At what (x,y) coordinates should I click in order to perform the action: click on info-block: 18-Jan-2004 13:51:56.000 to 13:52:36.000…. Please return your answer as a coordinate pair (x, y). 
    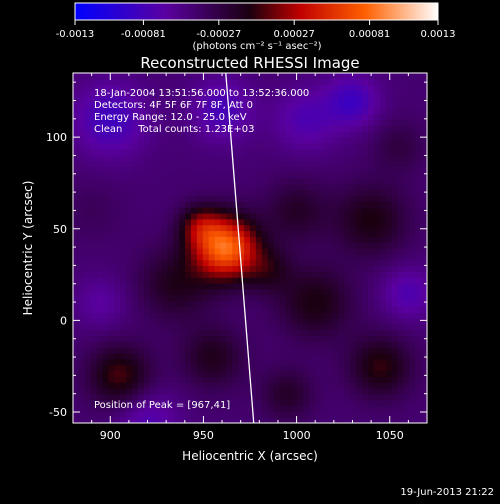
    Looking at the image, I should click on (201, 111).